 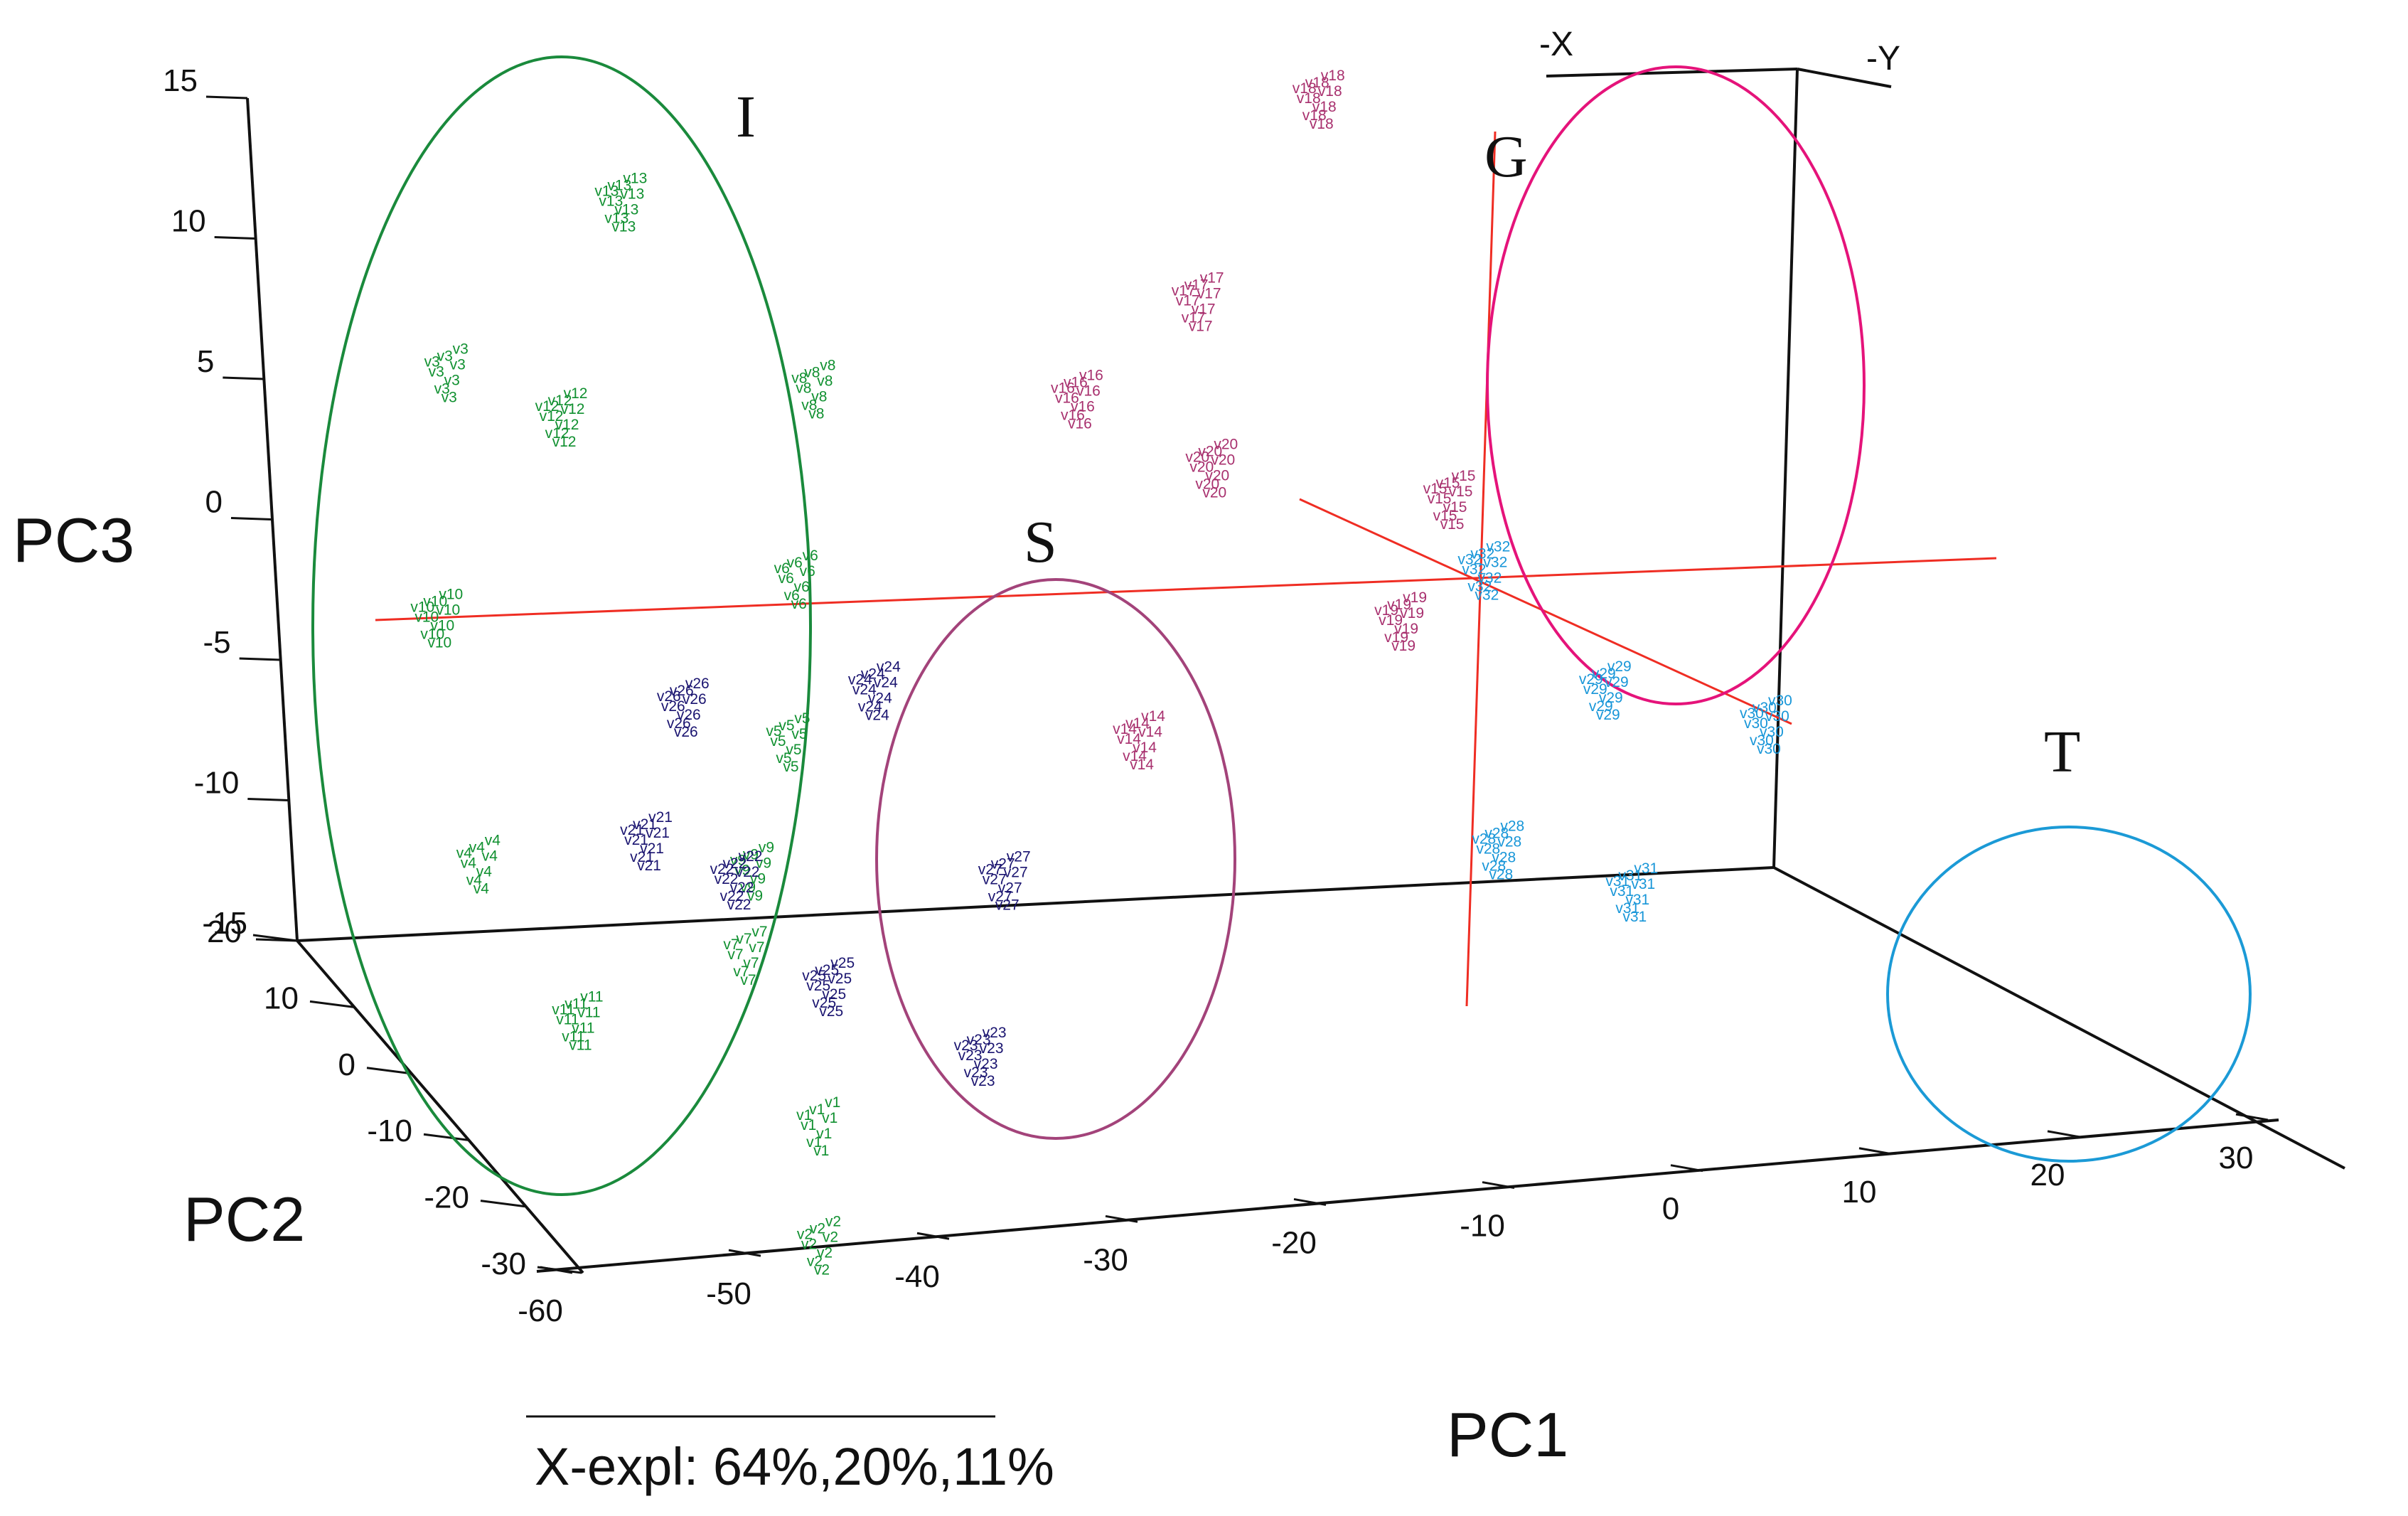 I want to click on floor-right-edge, so click(x=2059, y=1018).